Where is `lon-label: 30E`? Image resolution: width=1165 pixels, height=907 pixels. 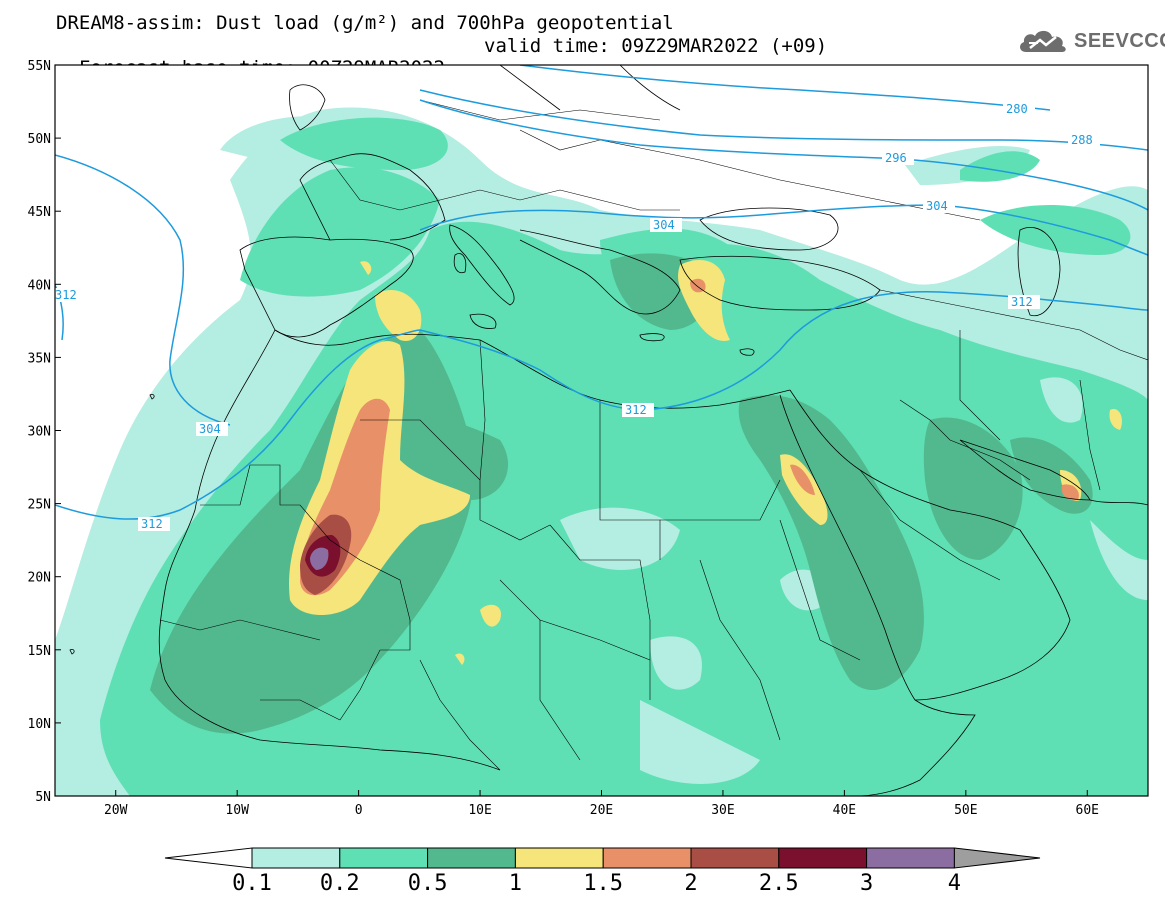 lon-label: 30E is located at coordinates (722, 810).